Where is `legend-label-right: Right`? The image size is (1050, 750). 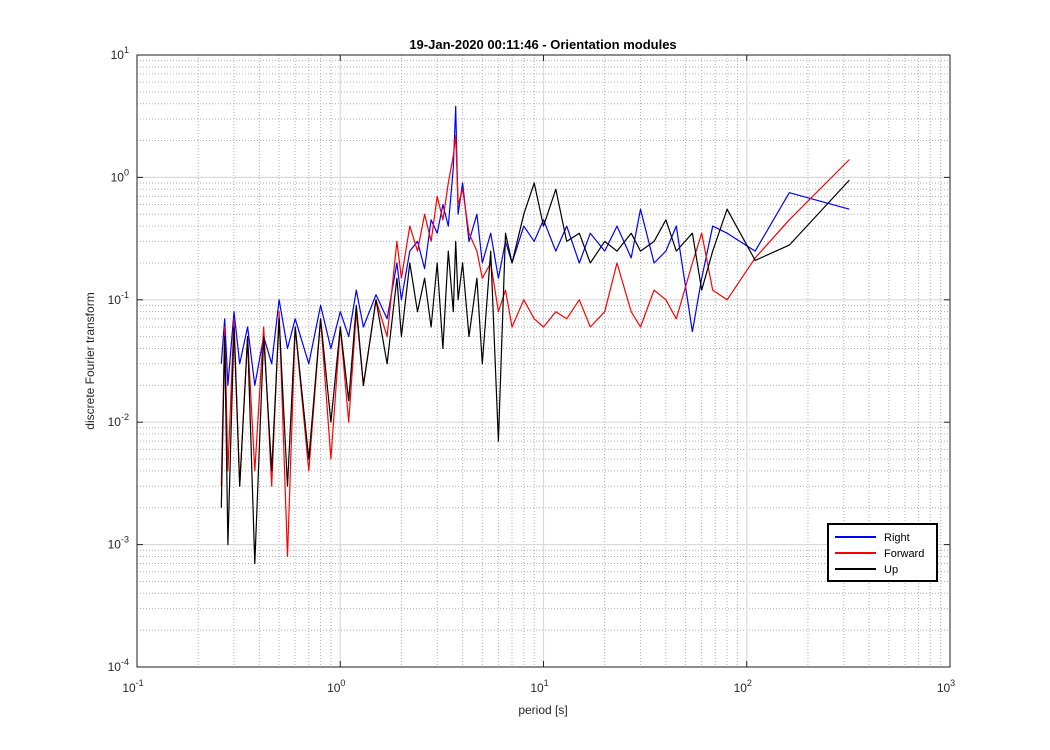
legend-label-right: Right is located at coordinates (897, 538).